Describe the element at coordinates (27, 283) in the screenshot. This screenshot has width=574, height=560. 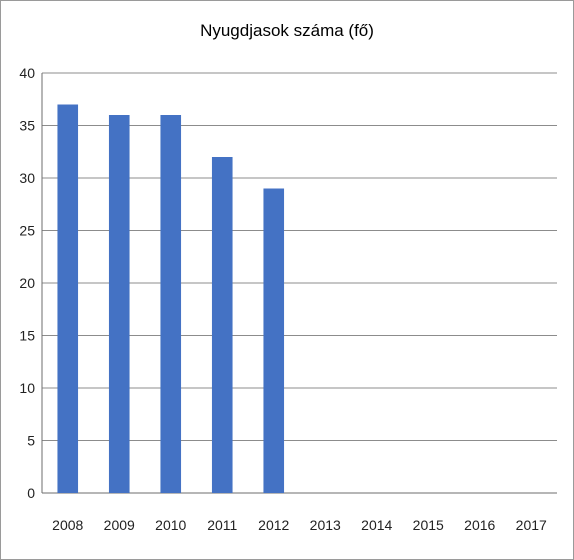
I see `y-tick-label: 20` at that location.